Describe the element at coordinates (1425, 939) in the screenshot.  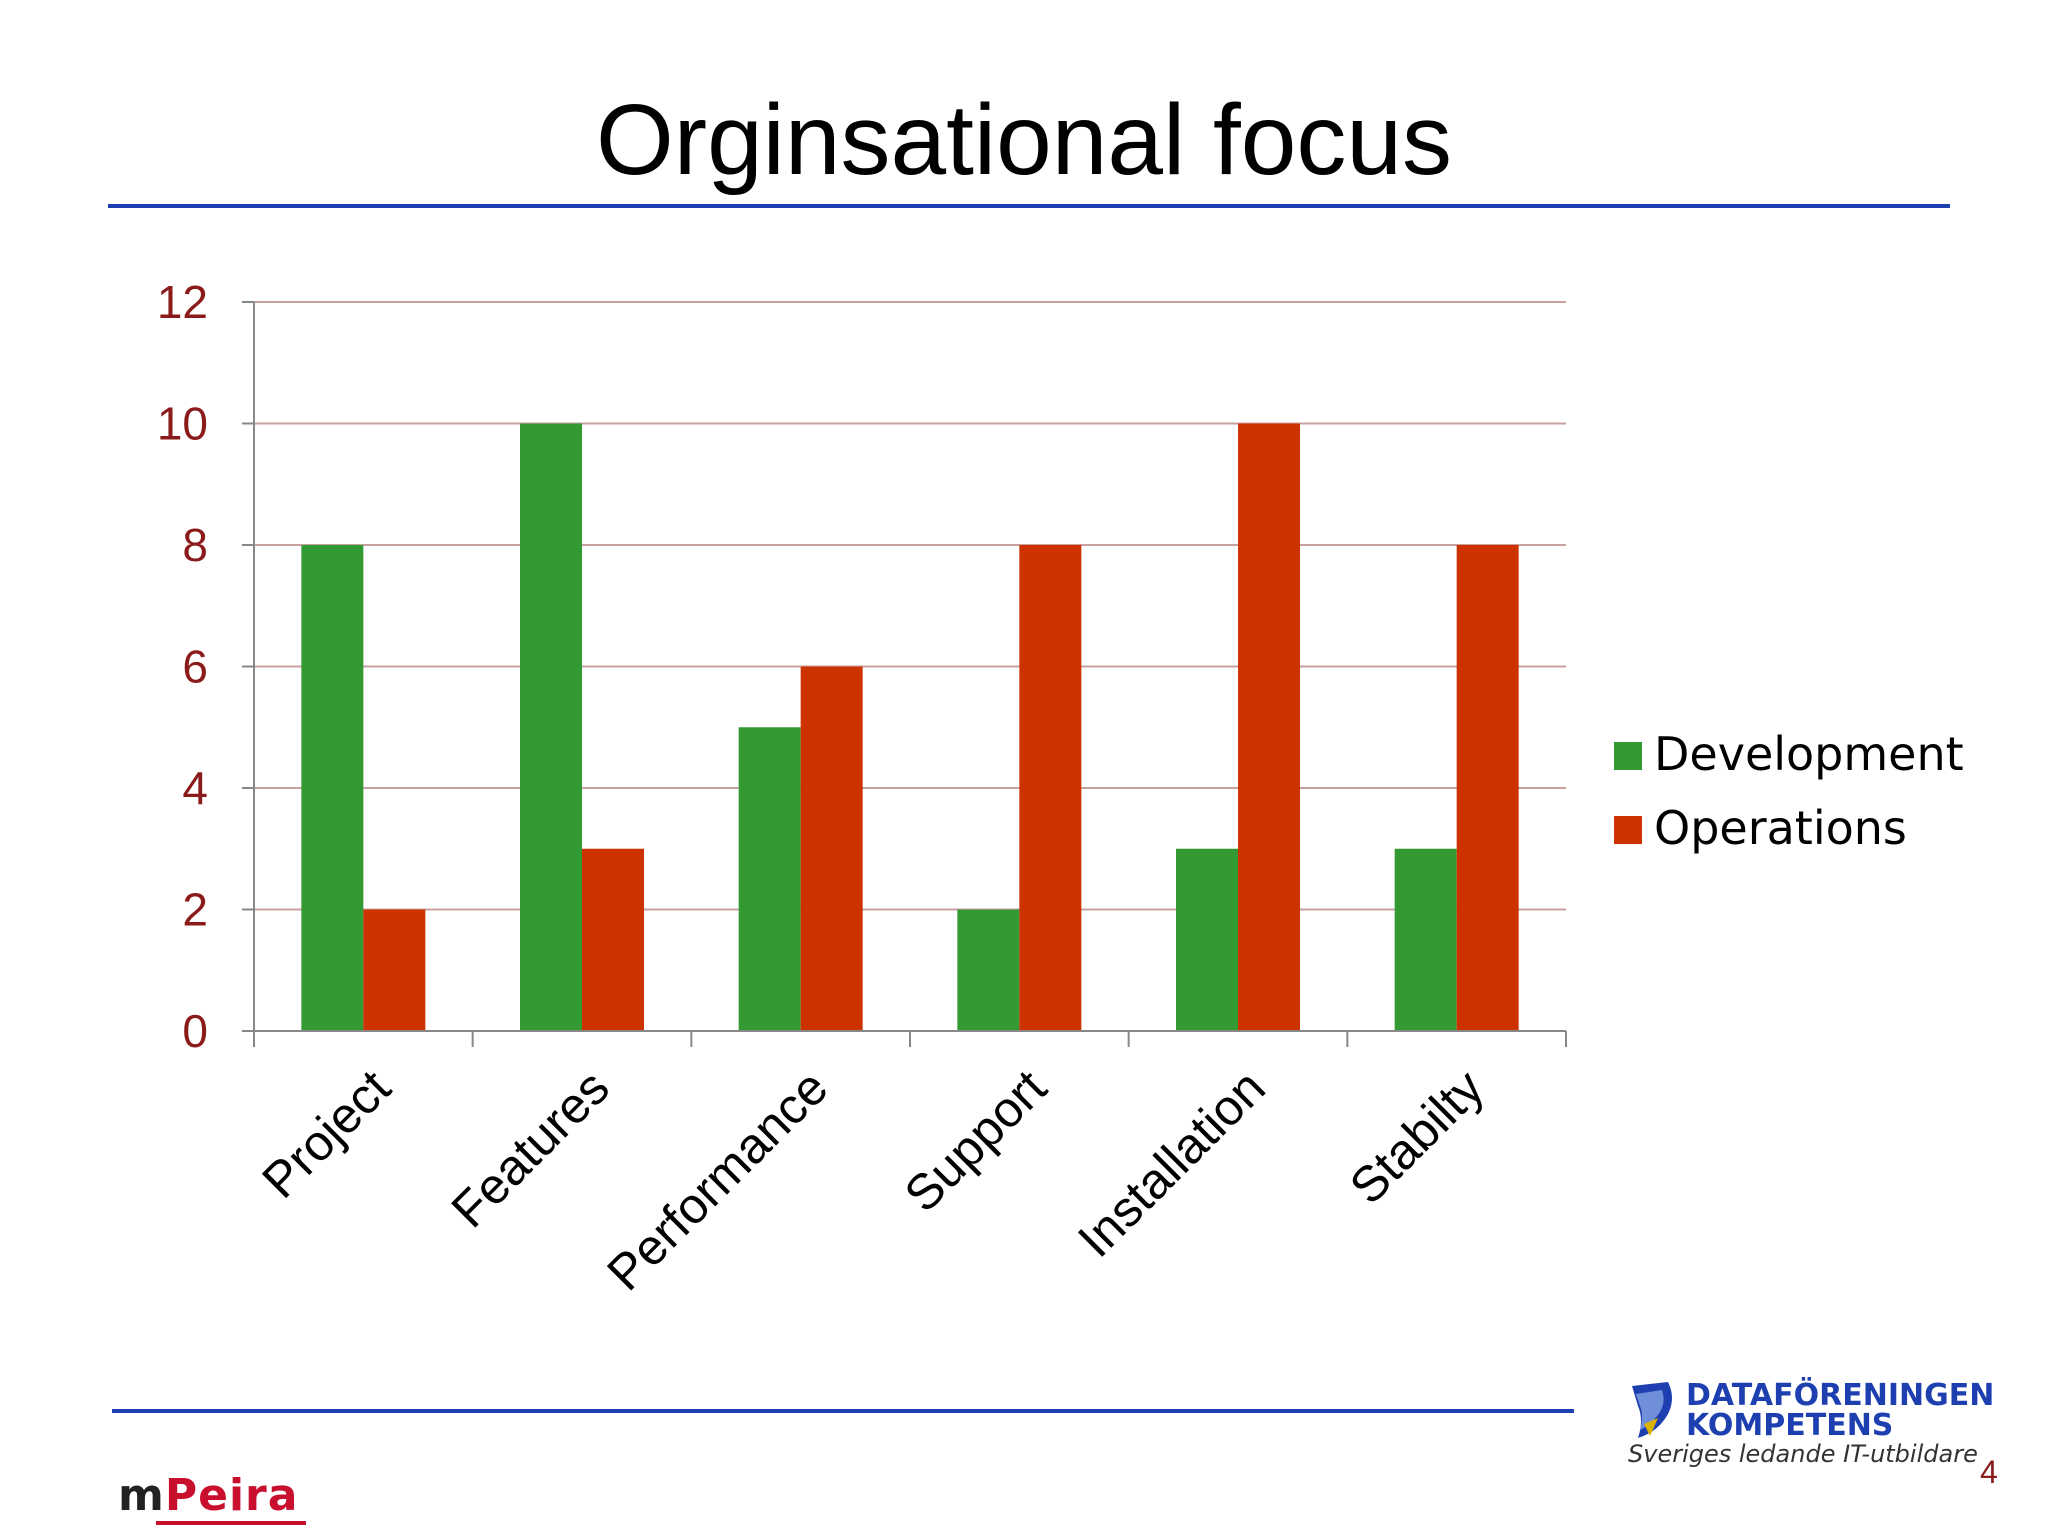
I see `bar-development-stabilty` at that location.